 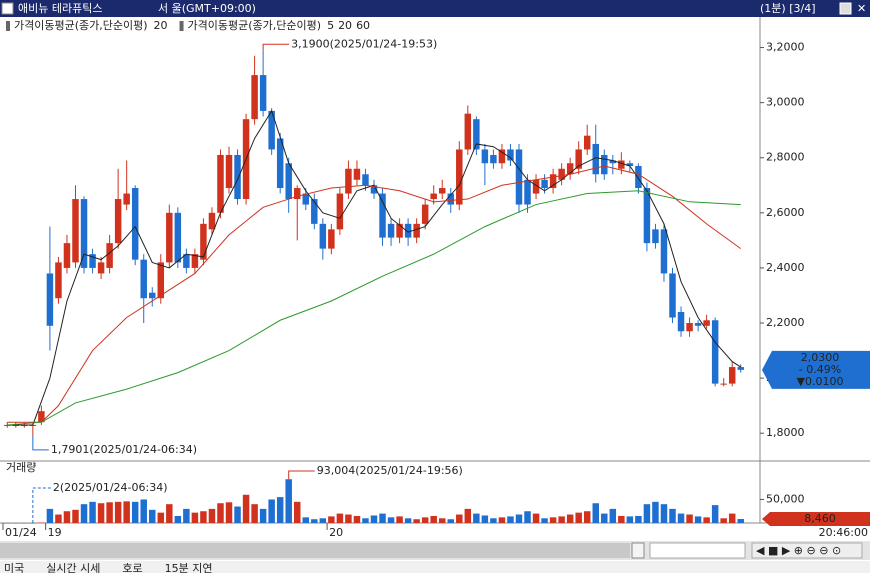 I want to click on window-icon, so click(x=7, y=8).